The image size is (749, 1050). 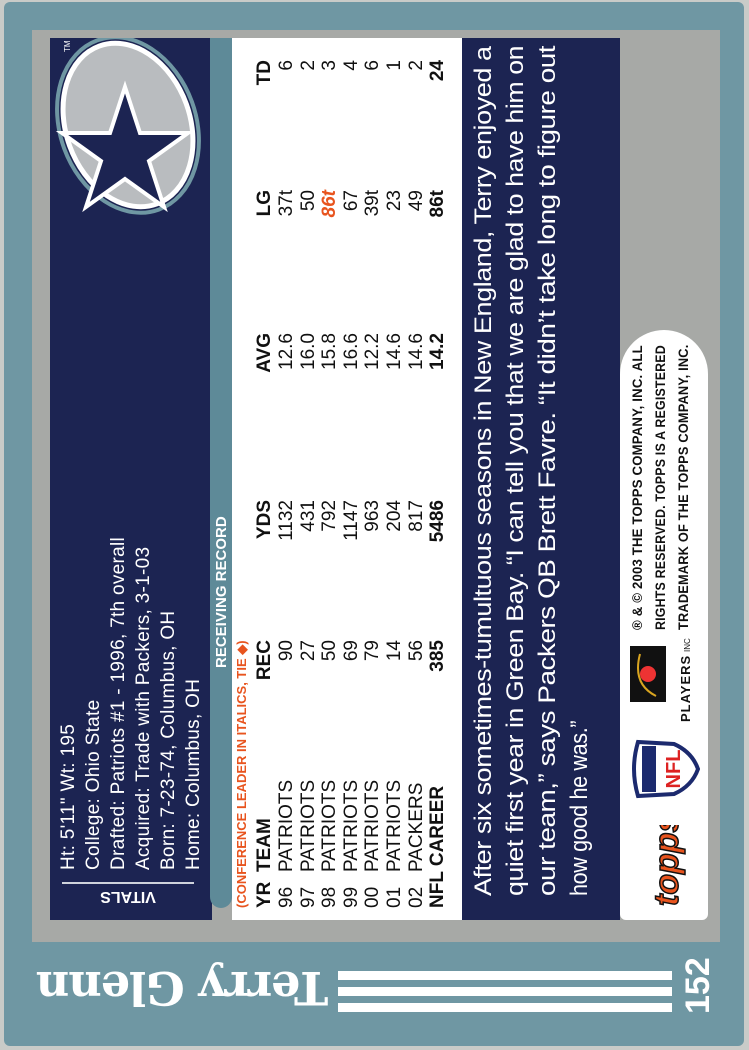 What do you see at coordinates (661, 680) in the screenshot?
I see `players-inc-logo: PLAYERS INC` at bounding box center [661, 680].